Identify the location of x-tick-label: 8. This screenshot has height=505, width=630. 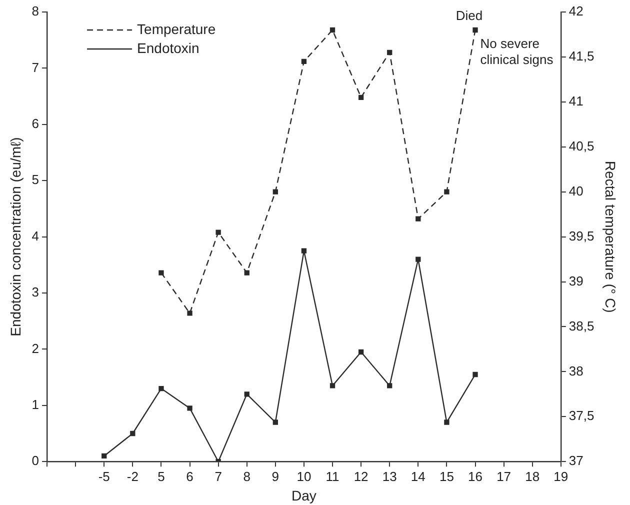
(246, 476).